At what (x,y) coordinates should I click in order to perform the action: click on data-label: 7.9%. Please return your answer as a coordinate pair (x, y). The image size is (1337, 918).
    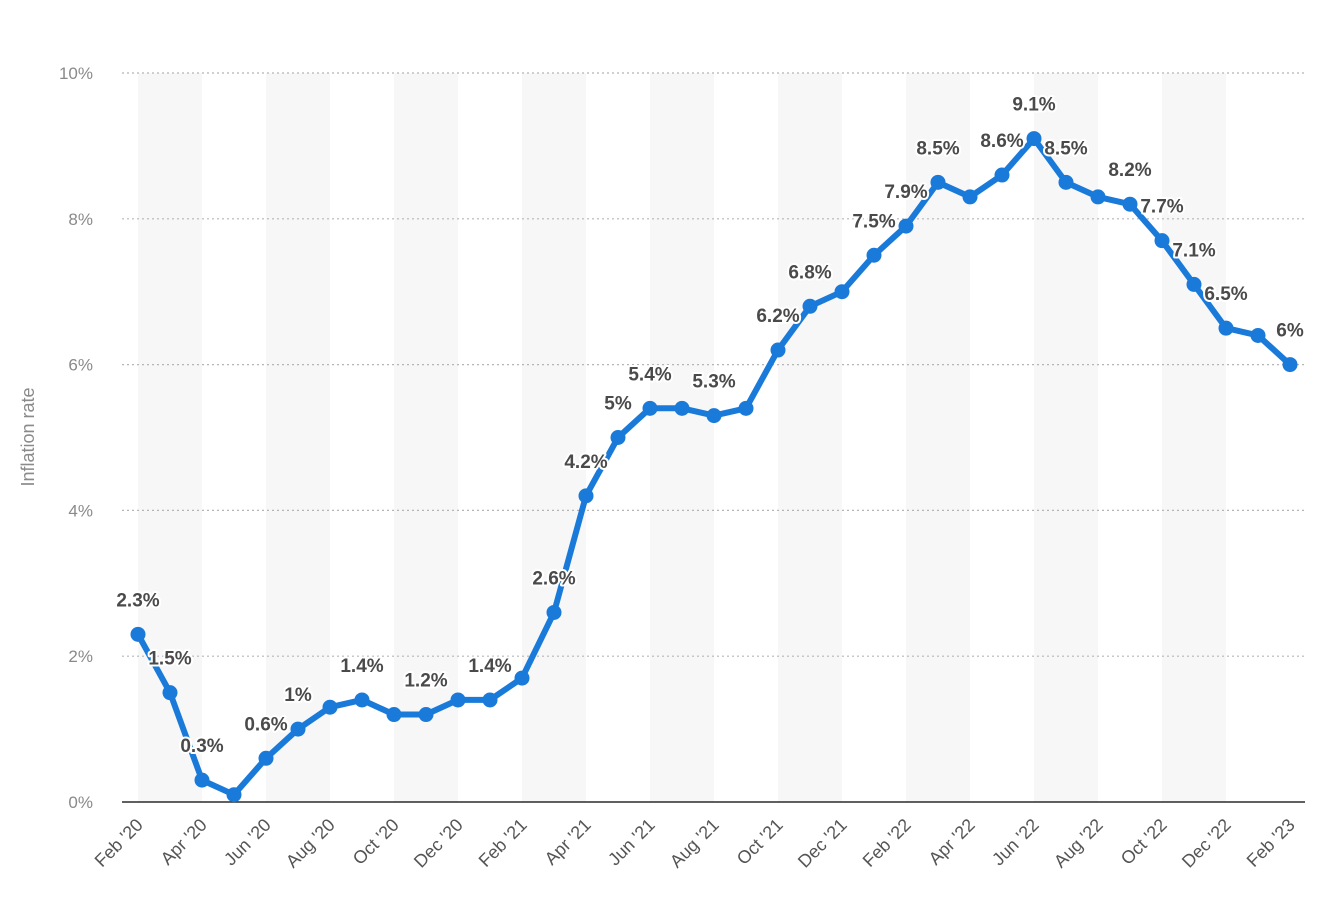
    Looking at the image, I should click on (905, 192).